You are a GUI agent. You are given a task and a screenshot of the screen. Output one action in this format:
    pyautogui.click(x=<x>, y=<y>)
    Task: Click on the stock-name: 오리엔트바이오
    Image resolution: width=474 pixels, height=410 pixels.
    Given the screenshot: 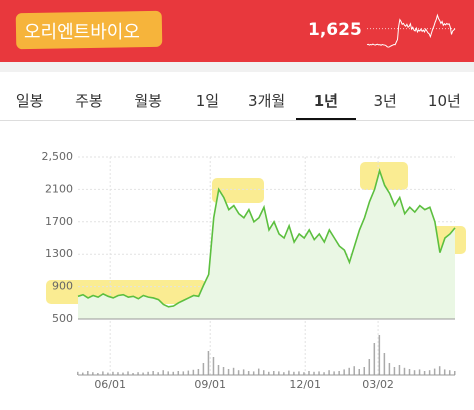 What is the action you would take?
    pyautogui.click(x=82, y=32)
    